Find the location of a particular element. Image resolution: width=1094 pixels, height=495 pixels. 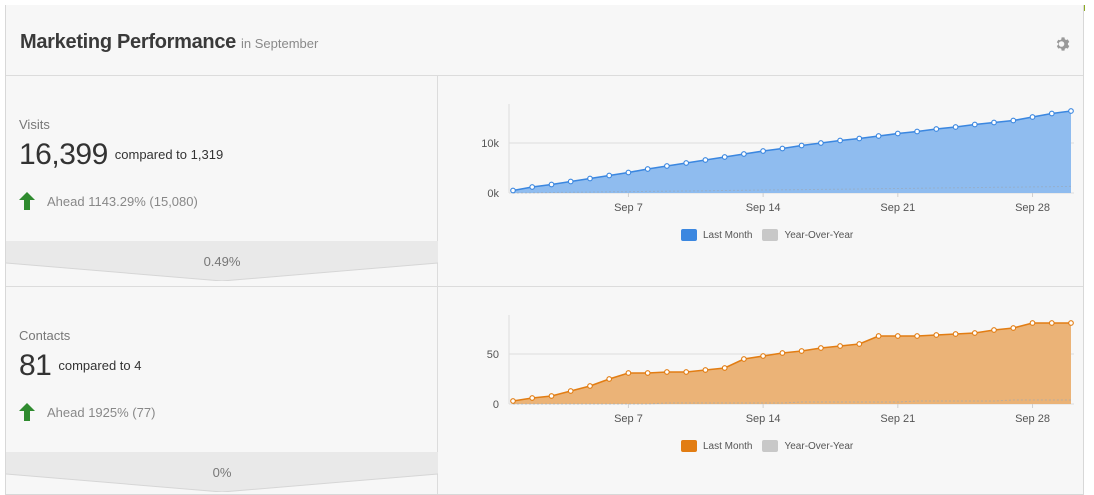

gear-icon is located at coordinates (1063, 44).